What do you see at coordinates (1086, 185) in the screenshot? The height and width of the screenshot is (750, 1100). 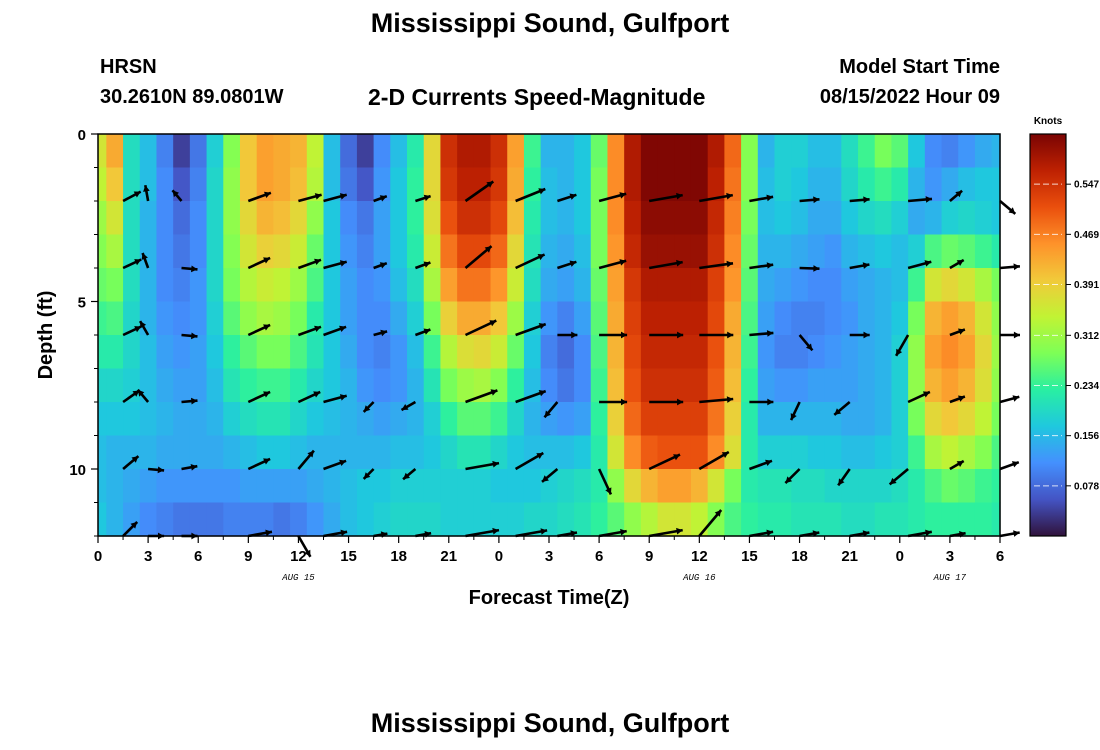 I see `colorbar-tick-label: 0.547` at bounding box center [1086, 185].